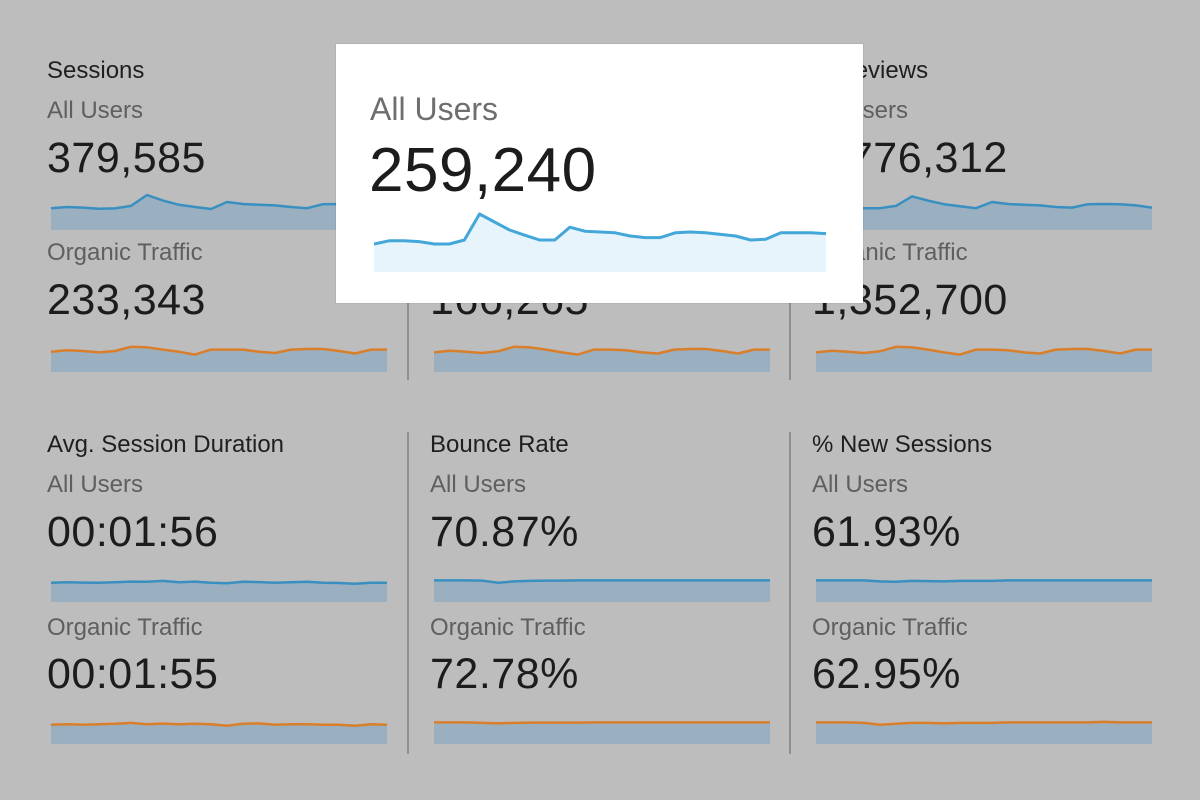 Image resolution: width=1200 pixels, height=800 pixels. What do you see at coordinates (499, 444) in the screenshot?
I see `metric-title: Bounce Rate` at bounding box center [499, 444].